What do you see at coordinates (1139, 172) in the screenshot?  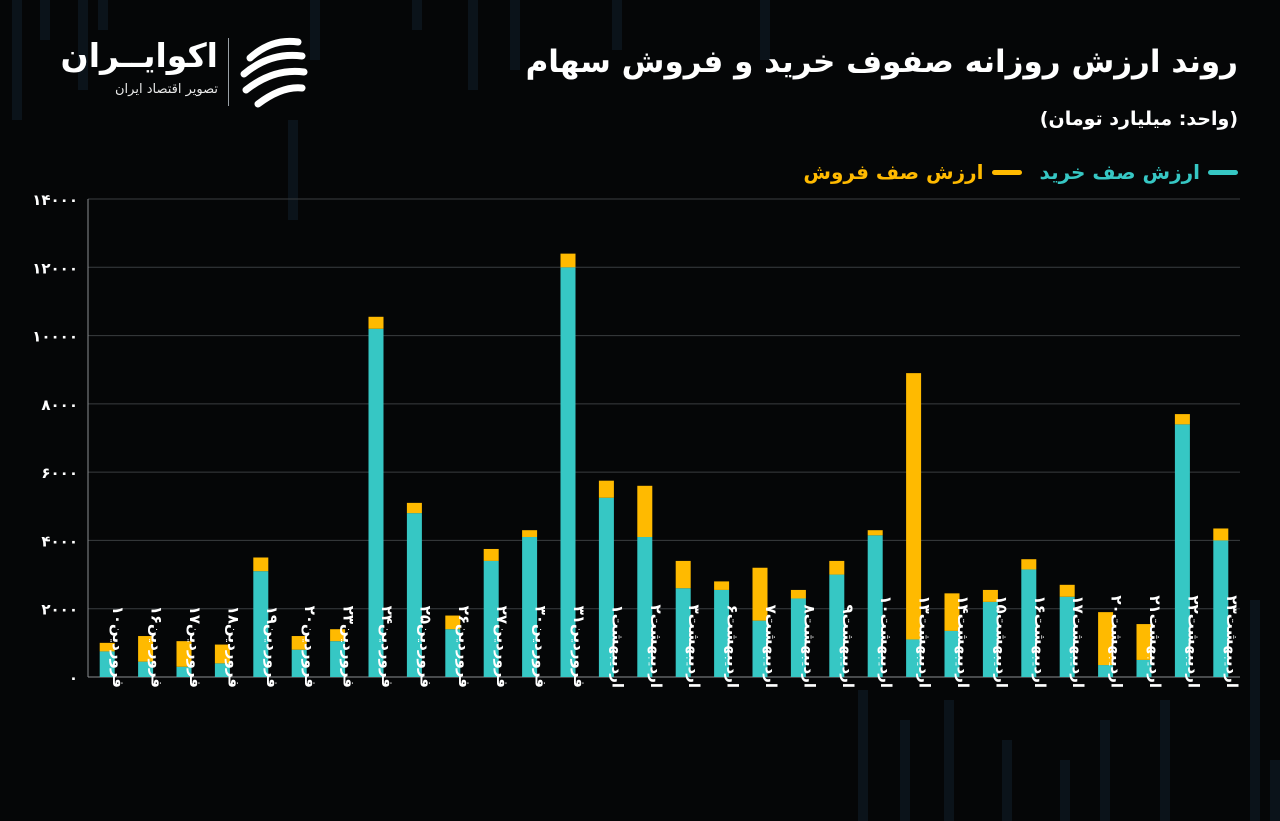 I see `legend-item-buy: ارزش صف خرید` at bounding box center [1139, 172].